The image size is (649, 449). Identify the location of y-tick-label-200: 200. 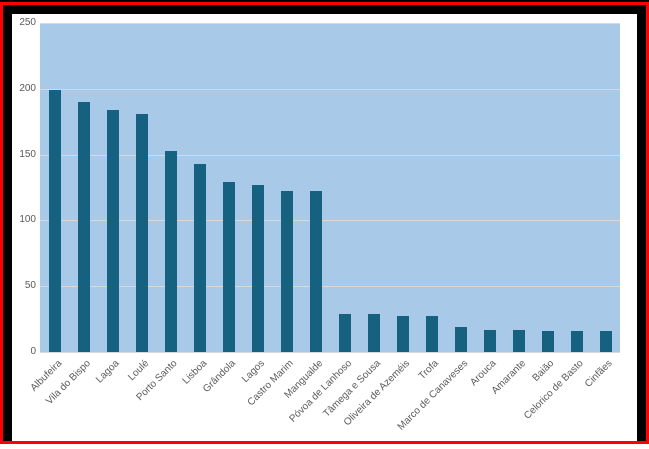
(27, 88).